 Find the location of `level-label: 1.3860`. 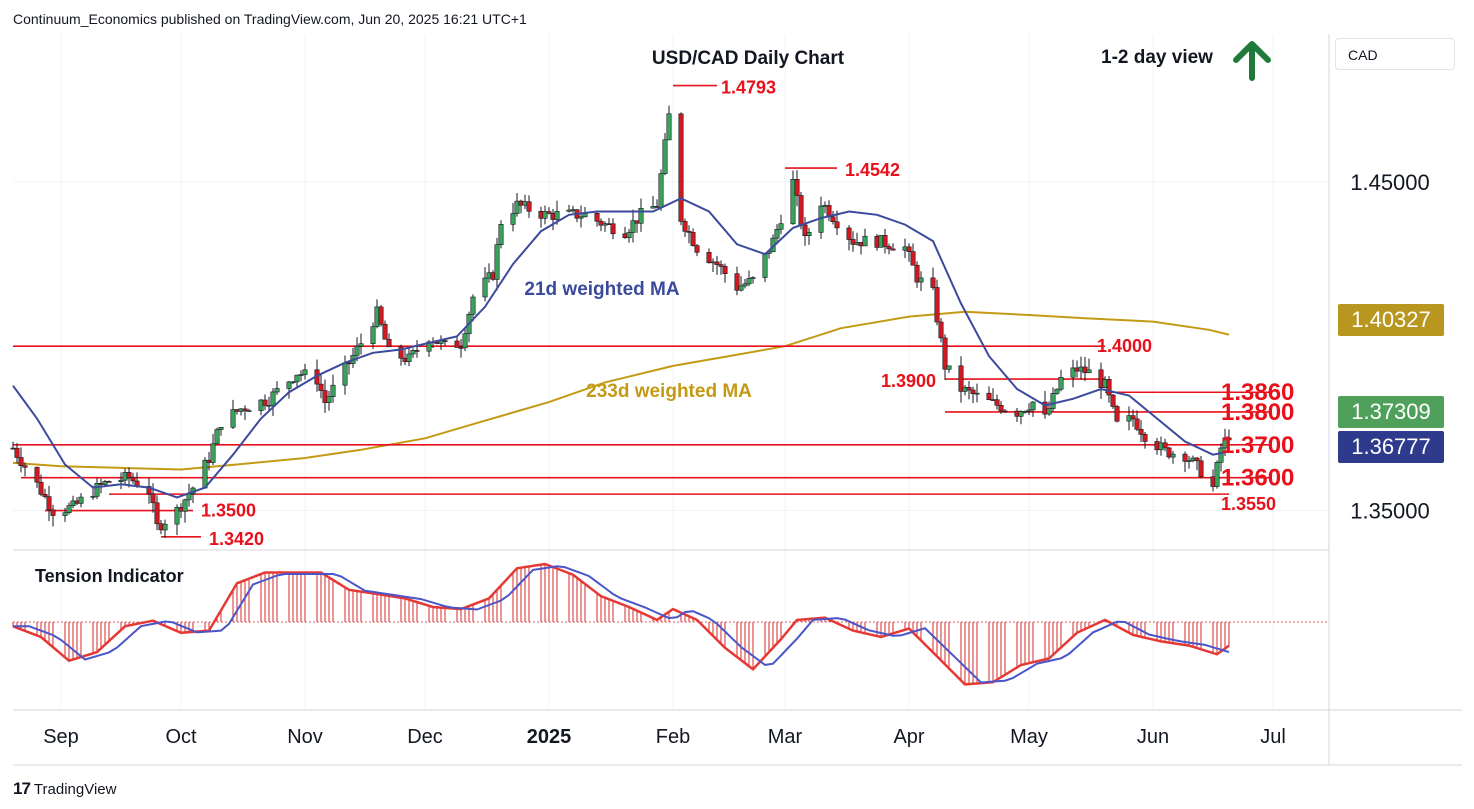

level-label: 1.3860 is located at coordinates (1257, 392).